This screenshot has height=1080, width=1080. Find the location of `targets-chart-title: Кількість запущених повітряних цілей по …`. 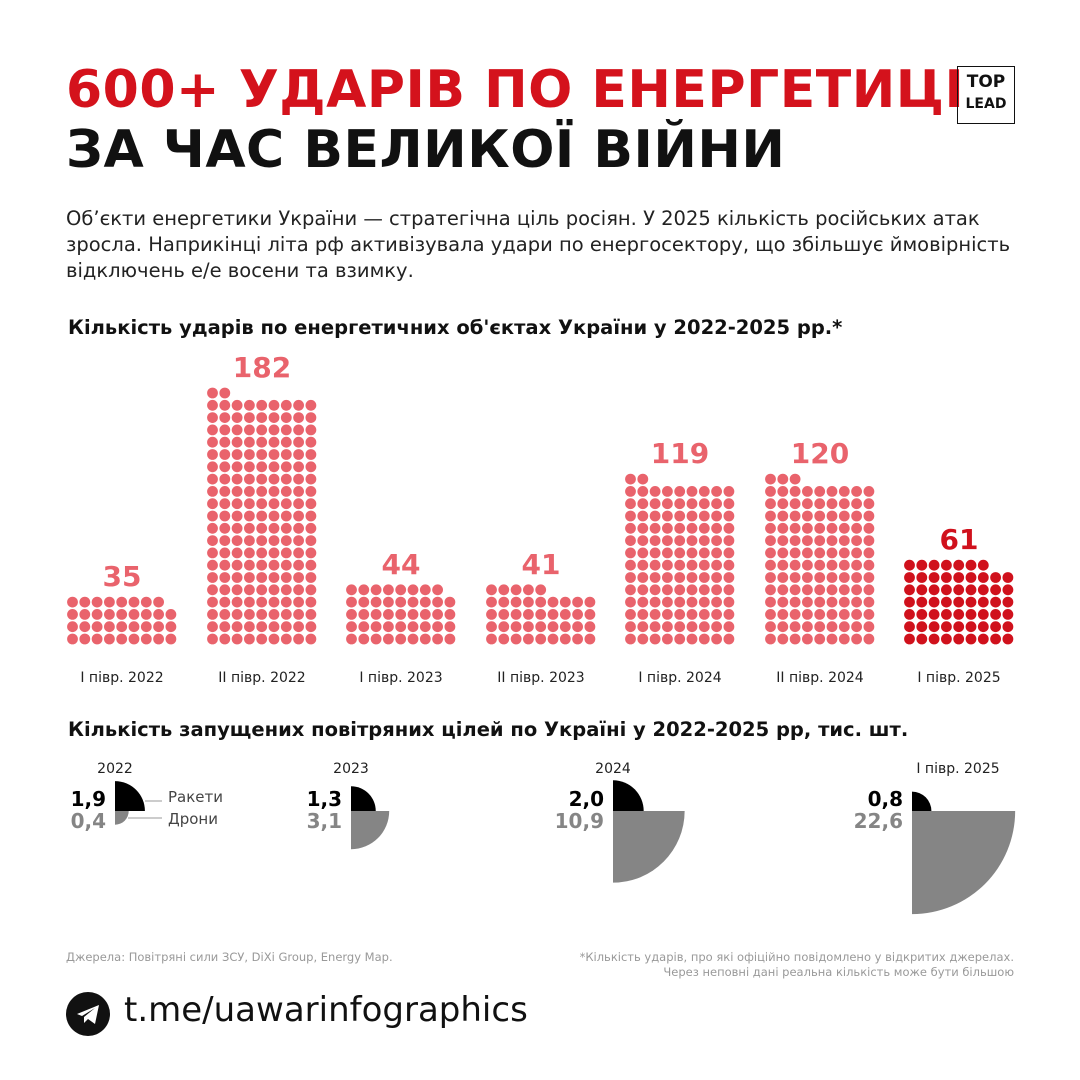

targets-chart-title: Кількість запущених повітряних цілей по … is located at coordinates (488, 729).